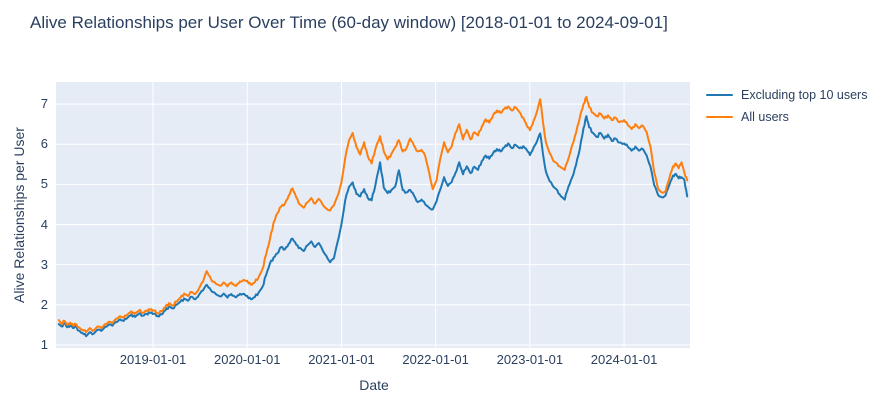  I want to click on legend-item: Excluding top 10 users, so click(786, 95).